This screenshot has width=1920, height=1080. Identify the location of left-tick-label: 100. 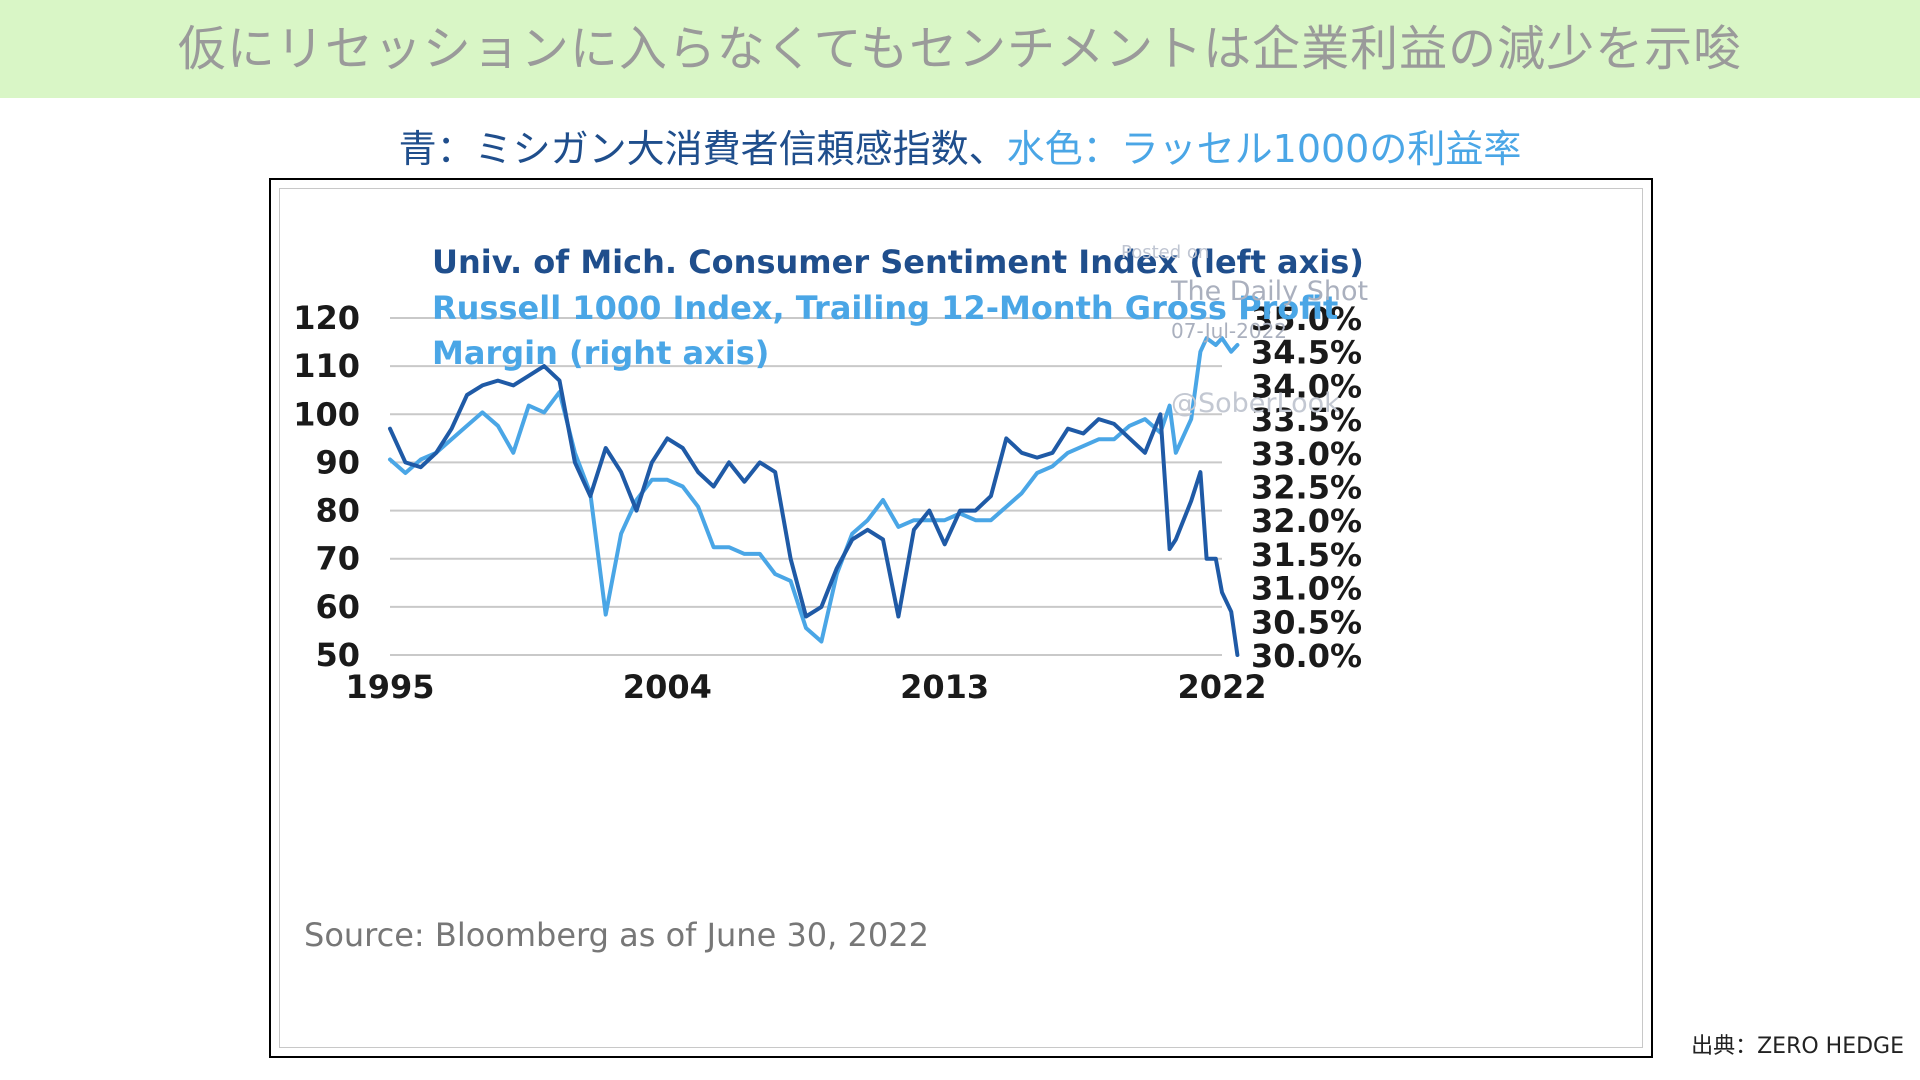
(326, 414).